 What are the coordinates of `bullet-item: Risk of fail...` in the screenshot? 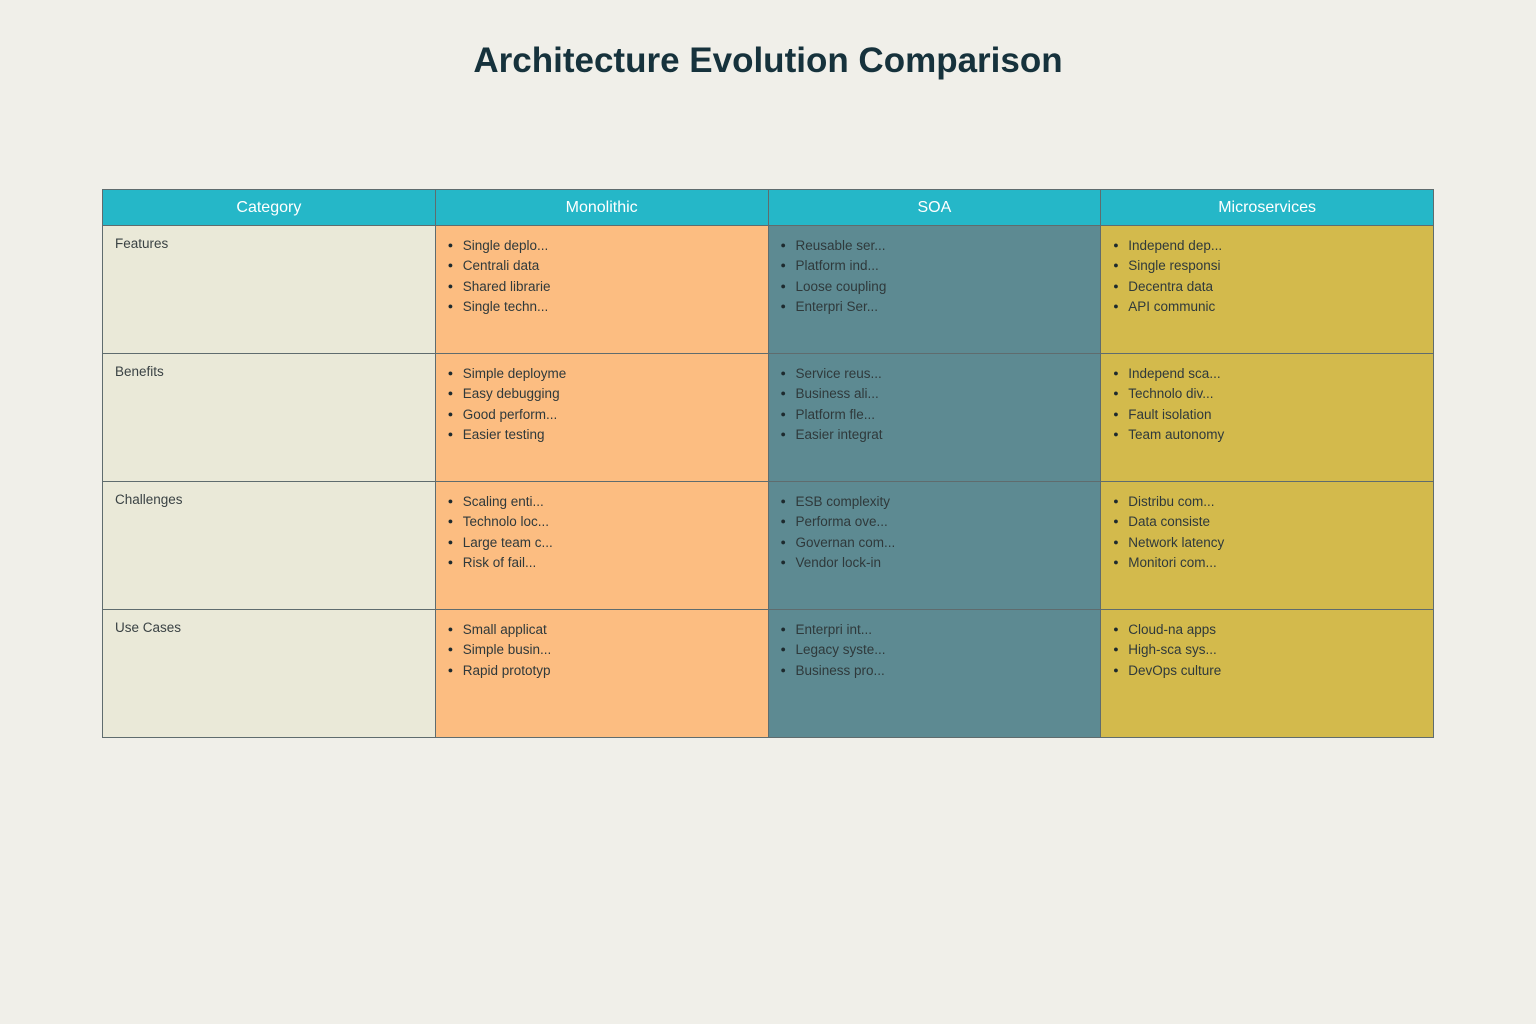 It's located at (602, 563).